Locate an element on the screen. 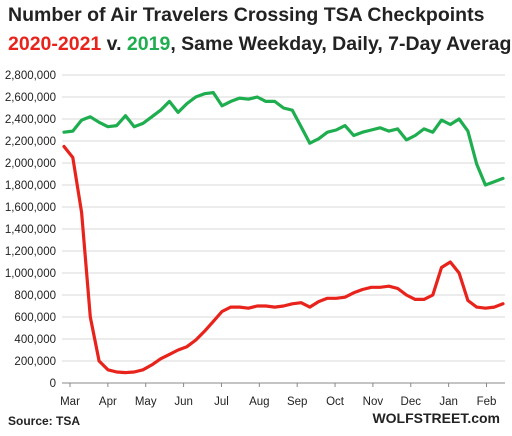 The image size is (512, 436). y-tick-label: 1,400,000 is located at coordinates (30, 230).